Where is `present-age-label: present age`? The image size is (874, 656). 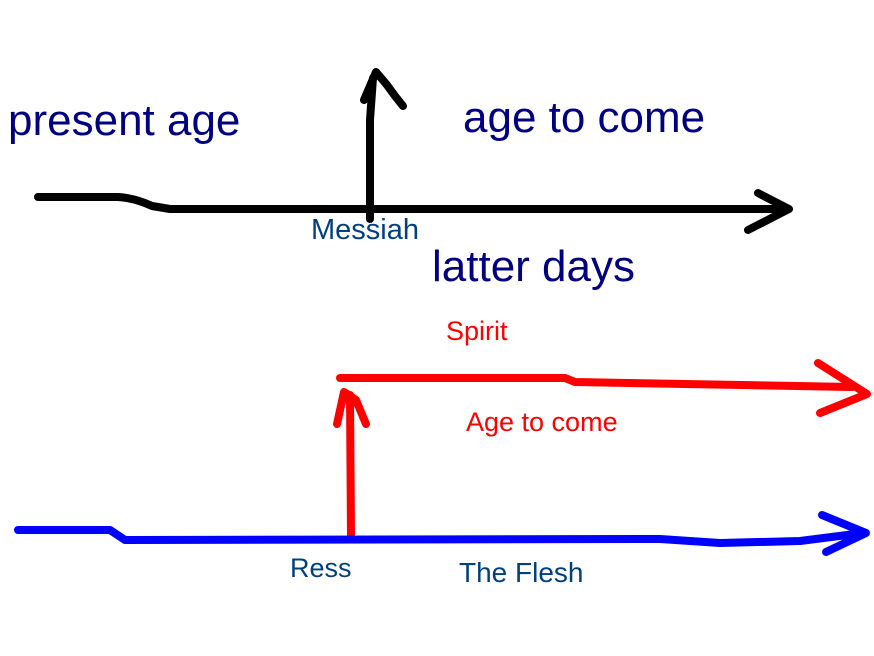 present-age-label: present age is located at coordinates (124, 120).